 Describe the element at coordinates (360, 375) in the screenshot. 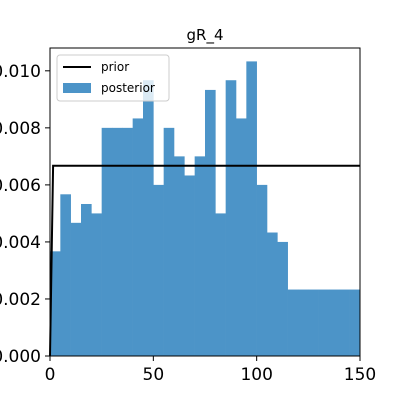

I see `x-tick-label: 150` at that location.